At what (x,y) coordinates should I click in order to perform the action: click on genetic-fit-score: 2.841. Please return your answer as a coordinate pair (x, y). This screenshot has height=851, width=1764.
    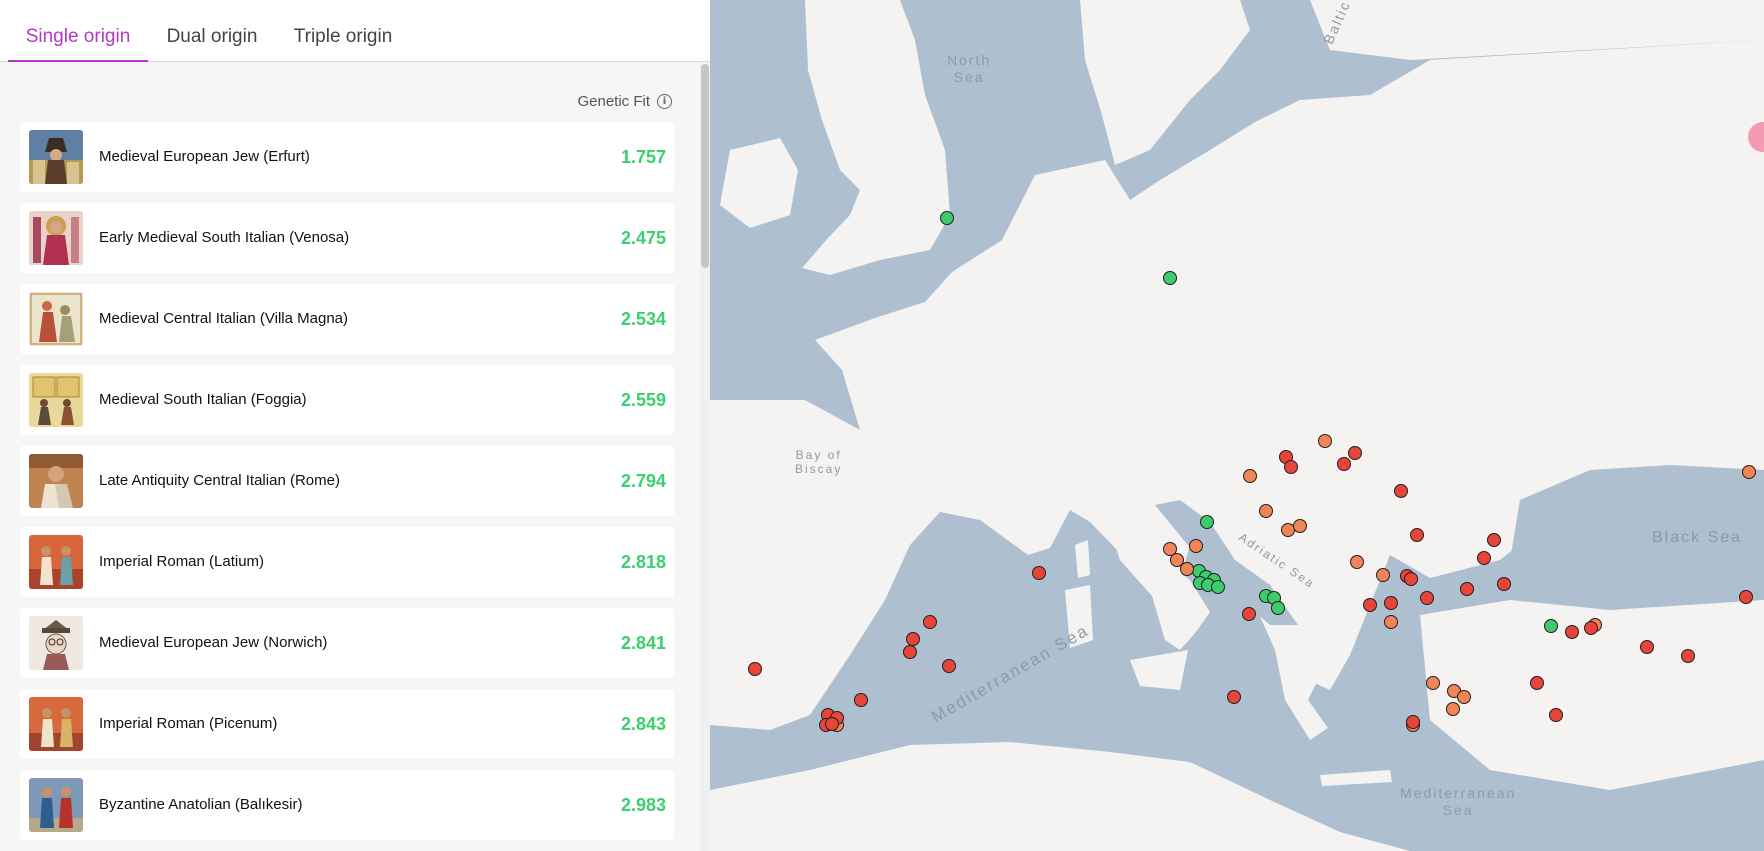
    Looking at the image, I should click on (643, 643).